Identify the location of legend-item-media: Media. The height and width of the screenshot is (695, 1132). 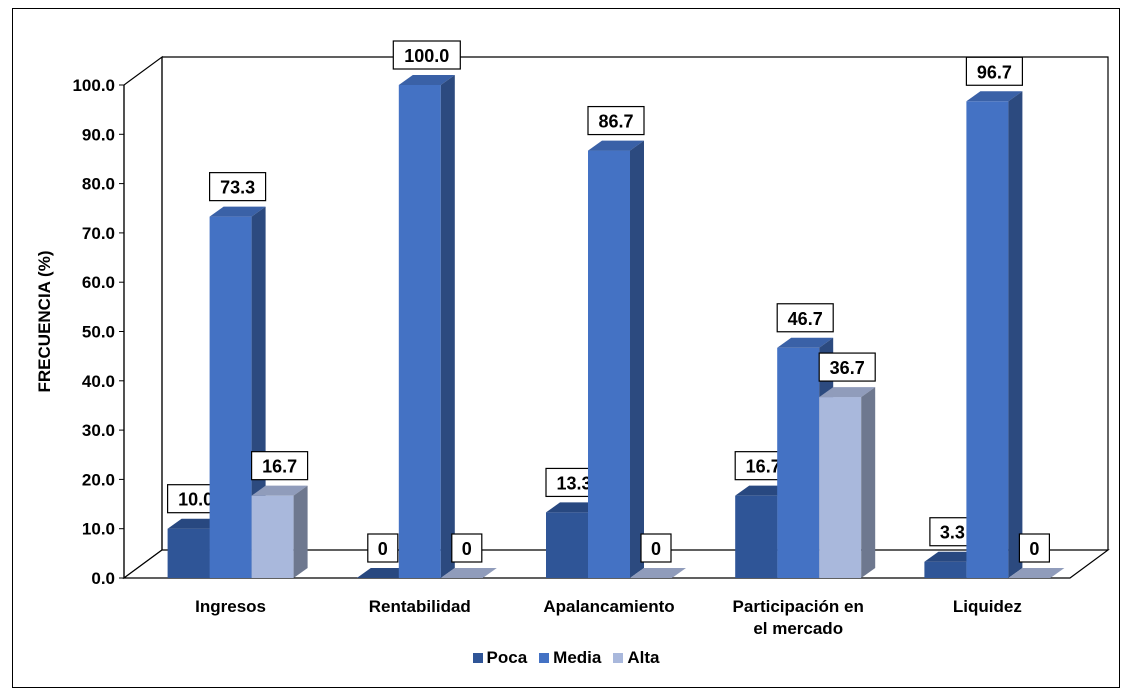
(570, 658).